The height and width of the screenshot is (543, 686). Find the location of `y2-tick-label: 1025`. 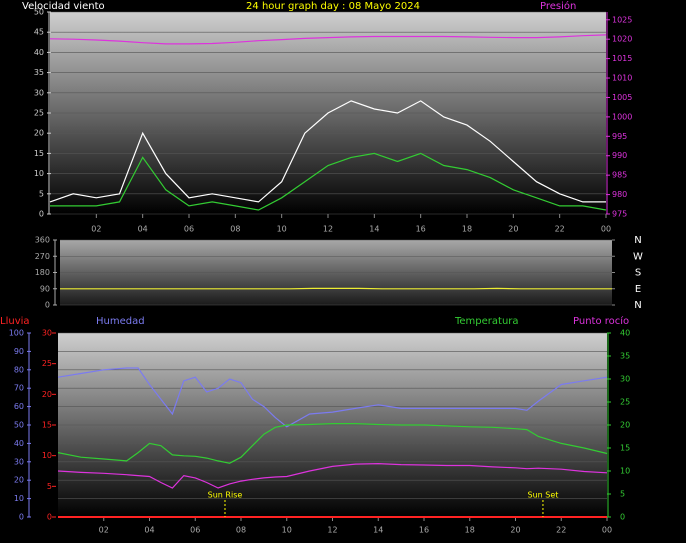

y2-tick-label: 1025 is located at coordinates (622, 19).